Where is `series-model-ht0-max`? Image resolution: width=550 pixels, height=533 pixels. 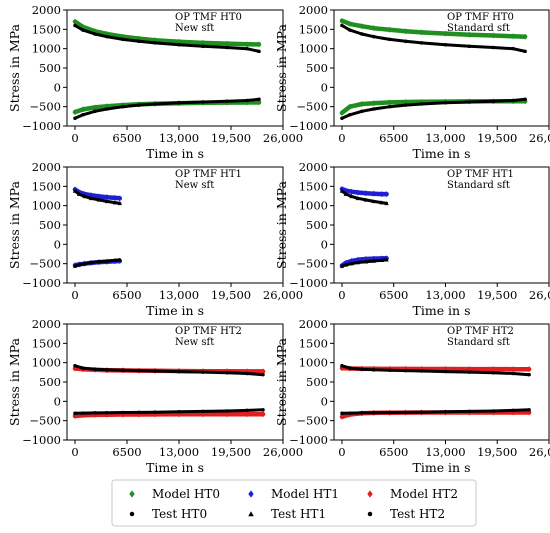
series-model-ht0-max is located at coordinates (433, 28).